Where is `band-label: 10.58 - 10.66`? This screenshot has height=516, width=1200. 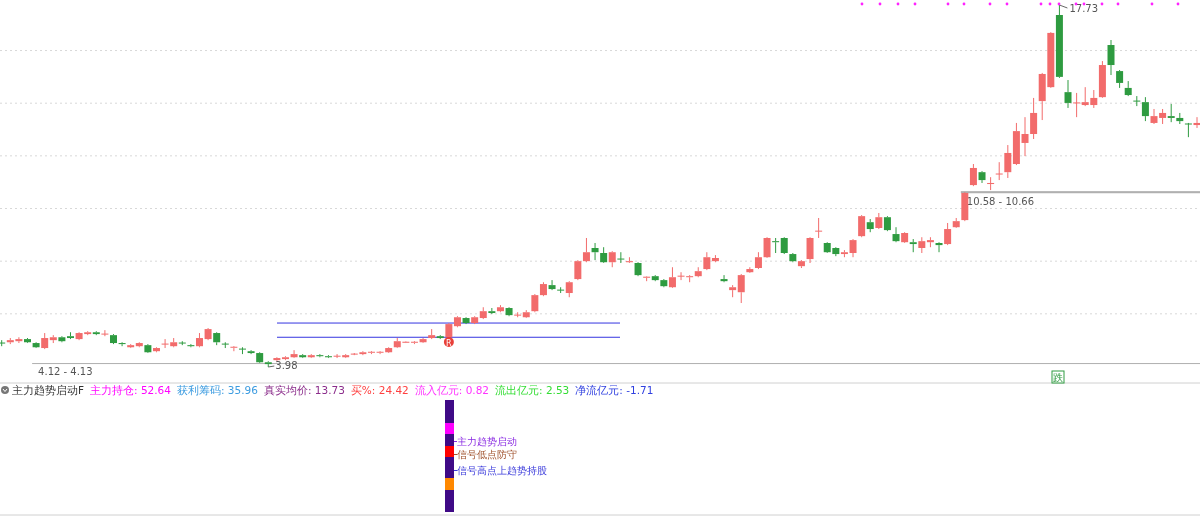
band-label: 10.58 - 10.66 is located at coordinates (1000, 202).